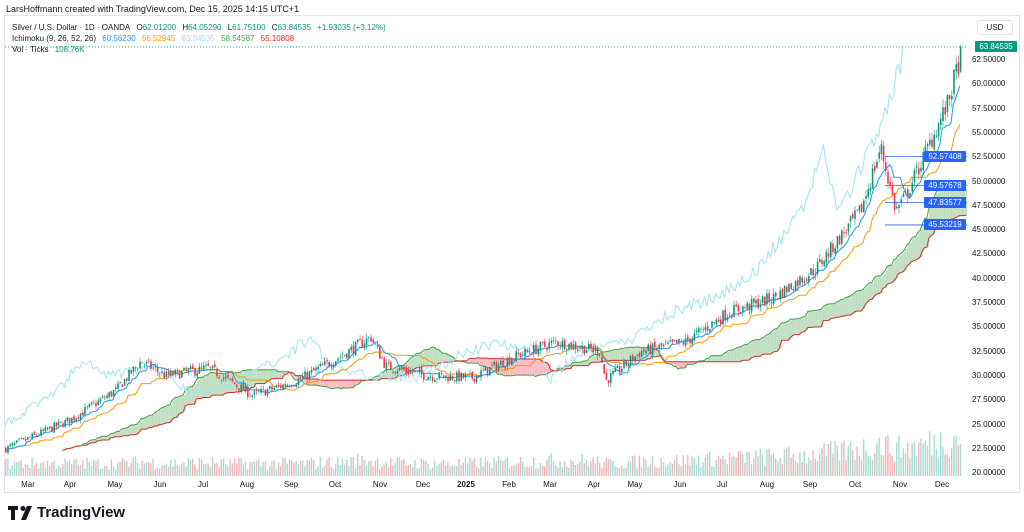  What do you see at coordinates (185, 27) in the screenshot?
I see `high-label: H` at bounding box center [185, 27].